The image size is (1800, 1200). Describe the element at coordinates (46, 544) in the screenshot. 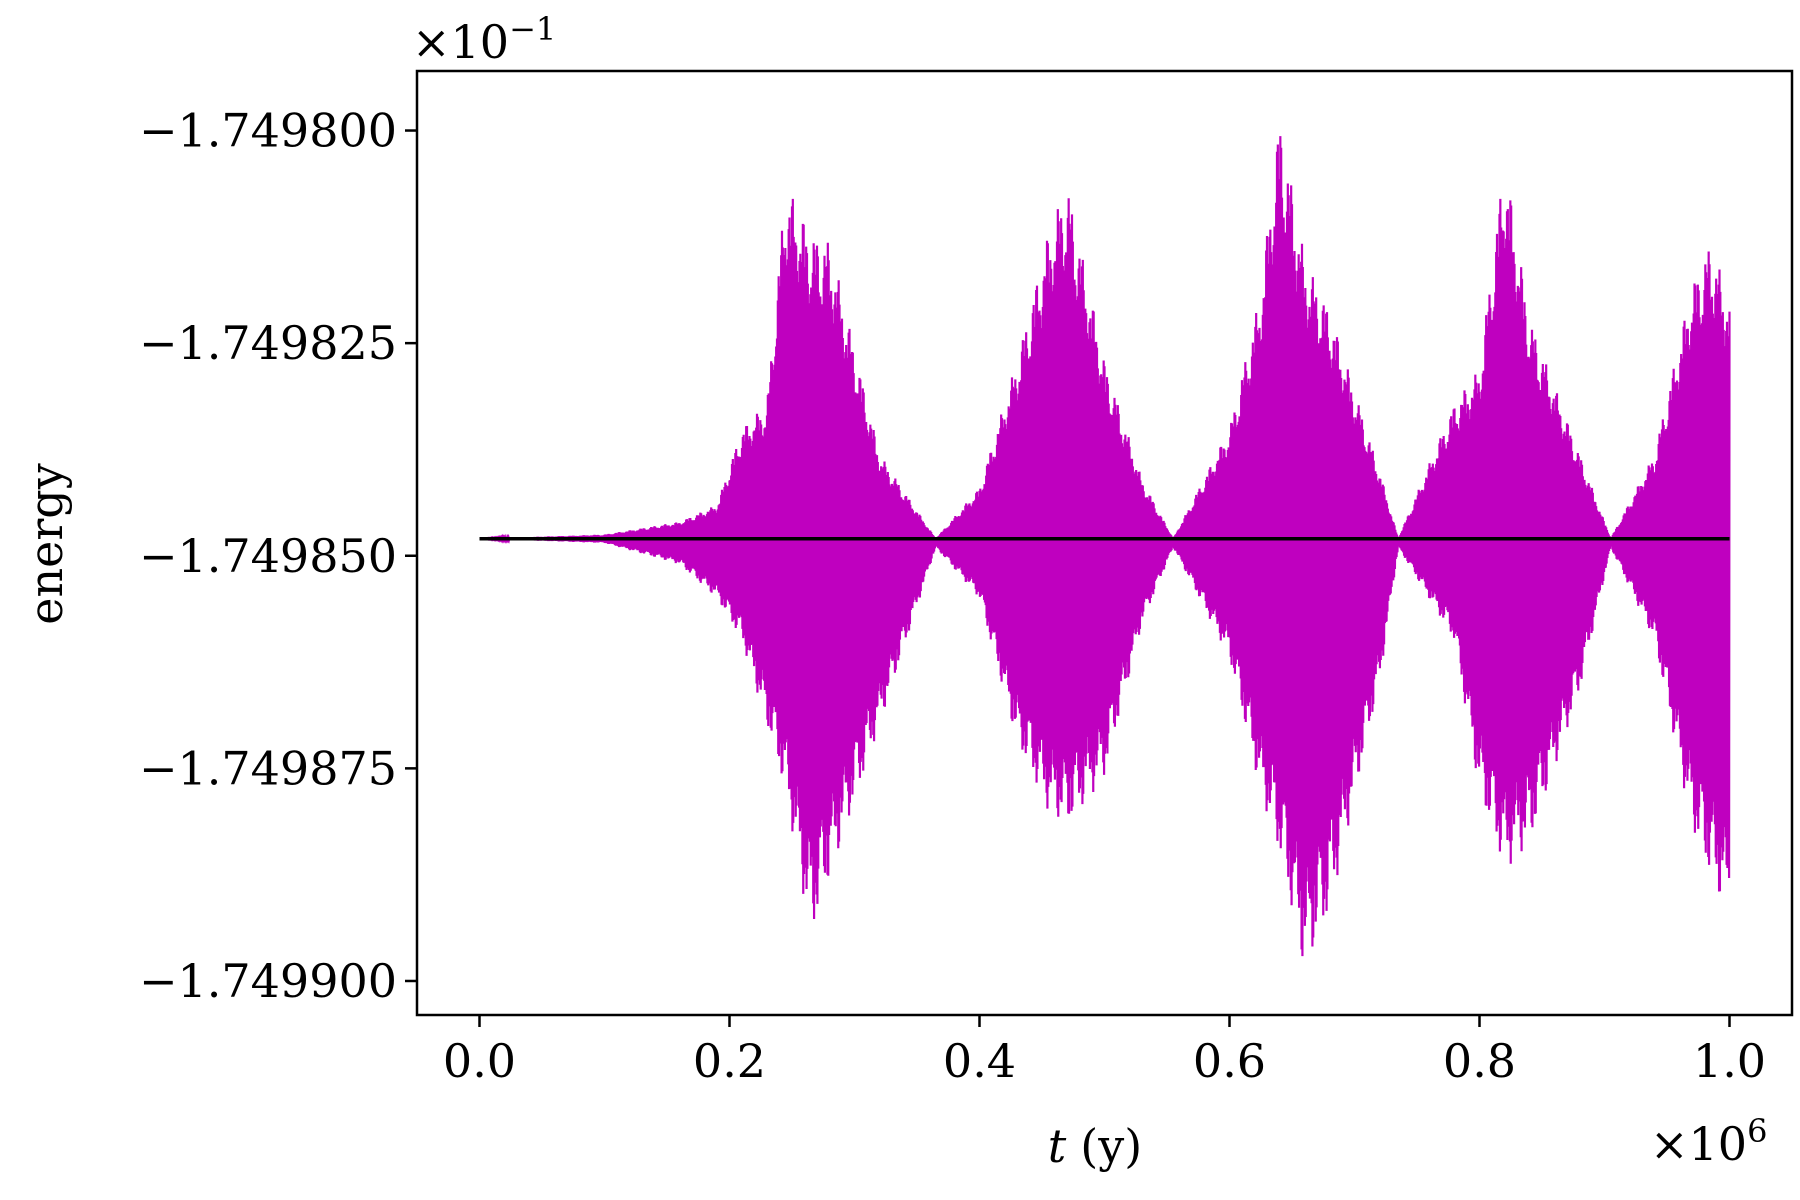

I see `y-axis-label: energy` at that location.